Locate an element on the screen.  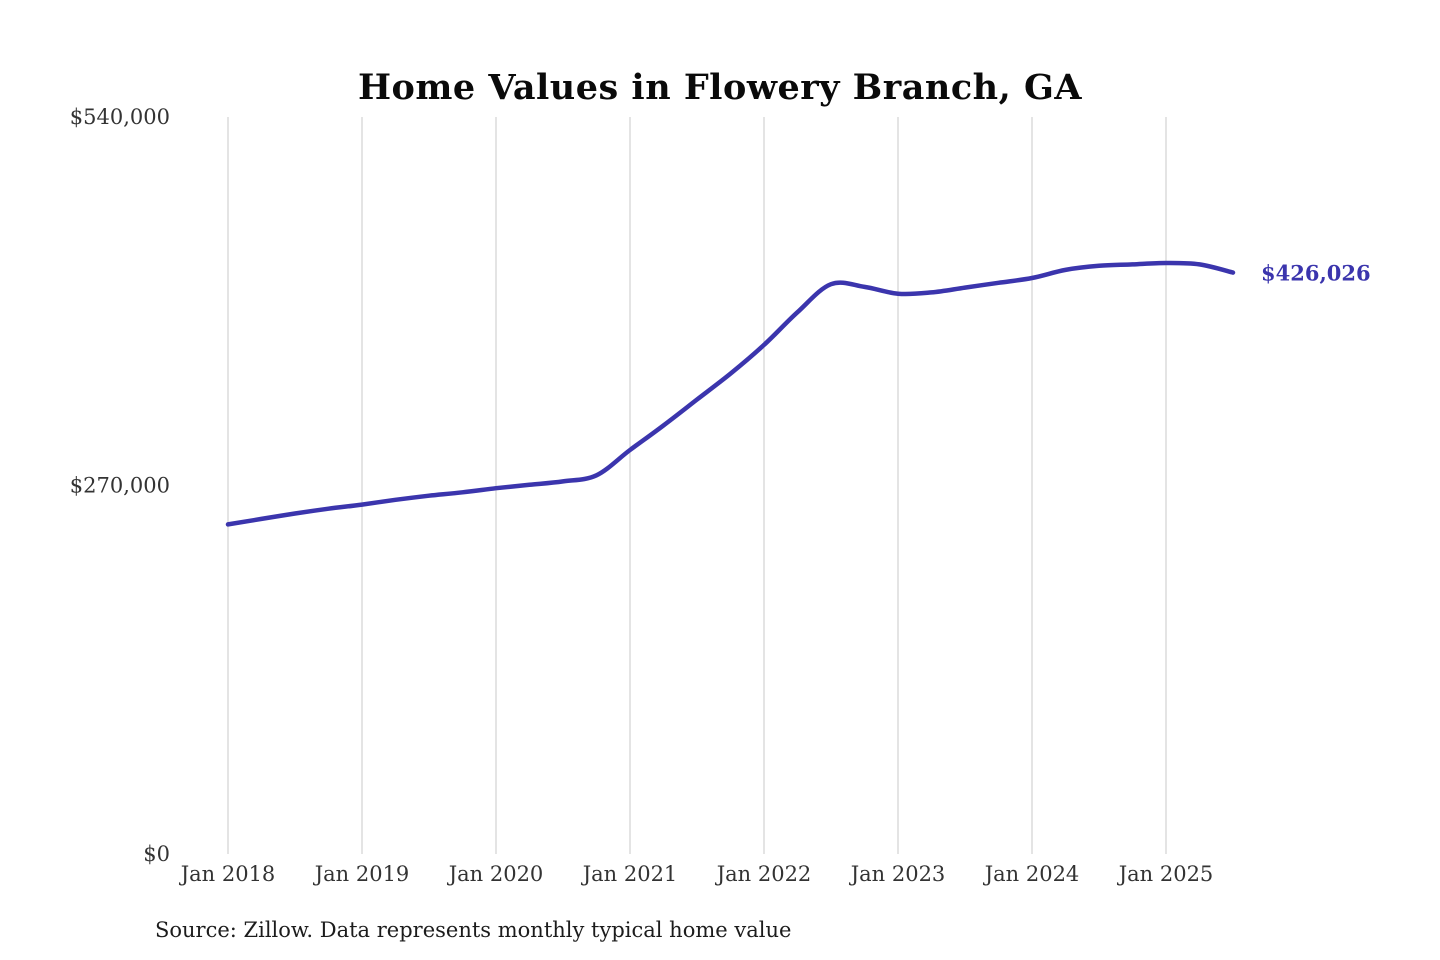
x-tick-label: Jan 2022 is located at coordinates (763, 874).